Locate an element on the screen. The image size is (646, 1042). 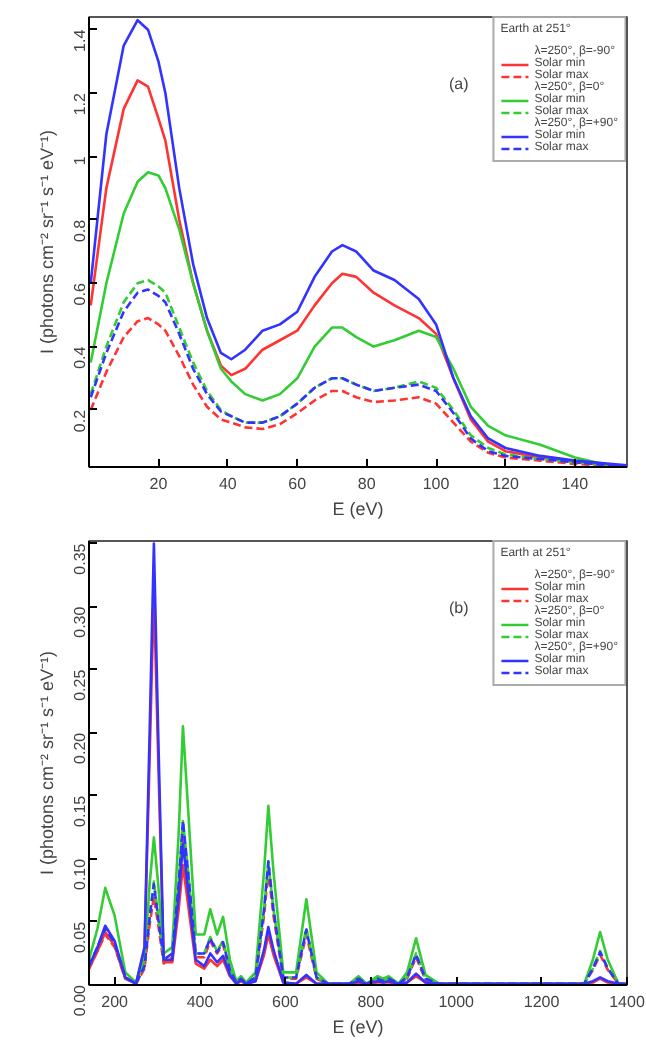
annotation: (a) is located at coordinates (459, 84).